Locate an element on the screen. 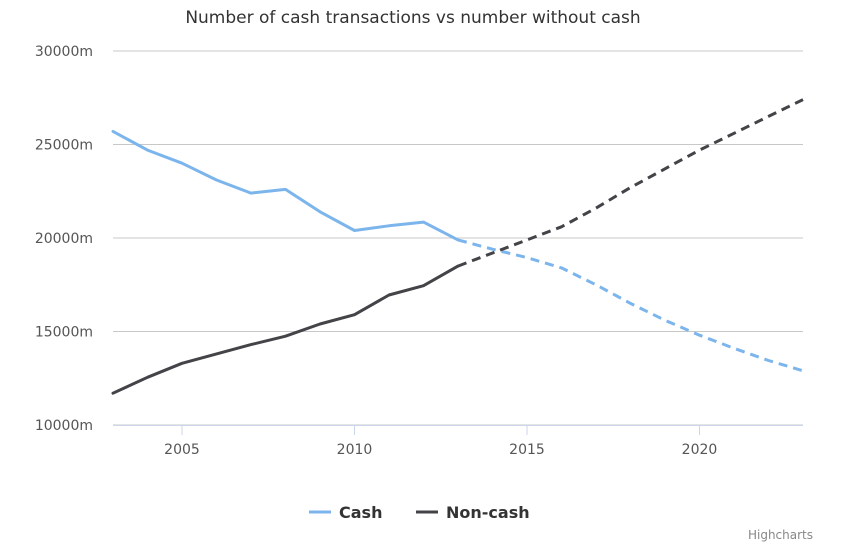 Image resolution: width=855 pixels, height=549 pixels. x-tick-label: 2010 is located at coordinates (355, 450).